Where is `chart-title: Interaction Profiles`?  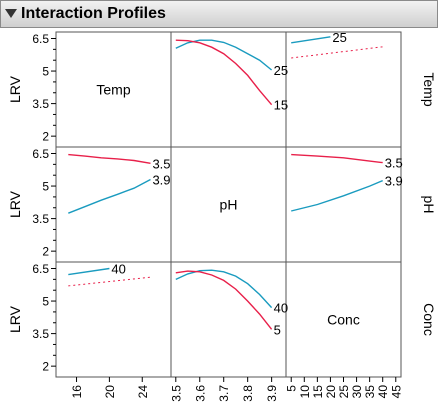 chart-title: Interaction Profiles is located at coordinates (93, 13).